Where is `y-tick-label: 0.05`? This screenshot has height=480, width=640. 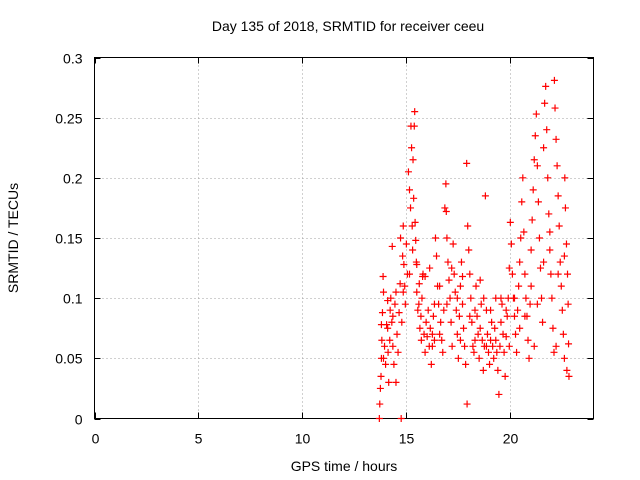
y-tick-label: 0.05 is located at coordinates (68, 359).